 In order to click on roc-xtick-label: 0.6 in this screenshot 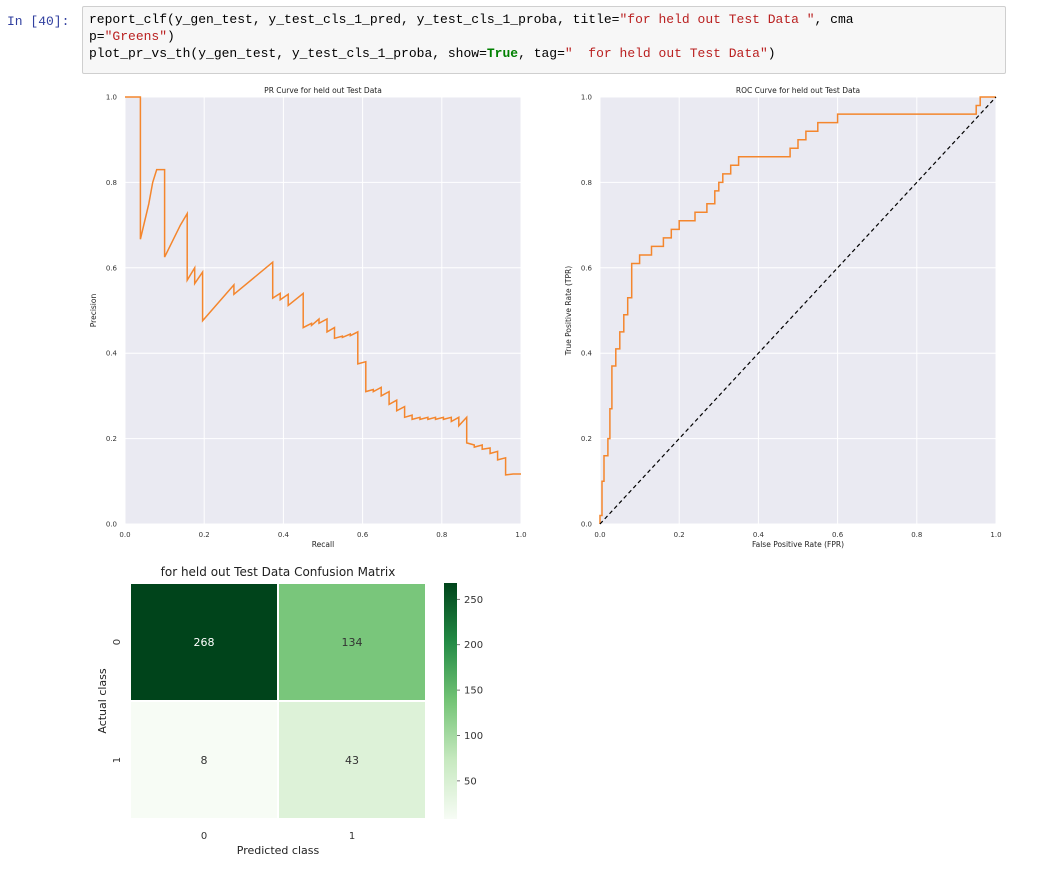, I will do `click(838, 535)`.